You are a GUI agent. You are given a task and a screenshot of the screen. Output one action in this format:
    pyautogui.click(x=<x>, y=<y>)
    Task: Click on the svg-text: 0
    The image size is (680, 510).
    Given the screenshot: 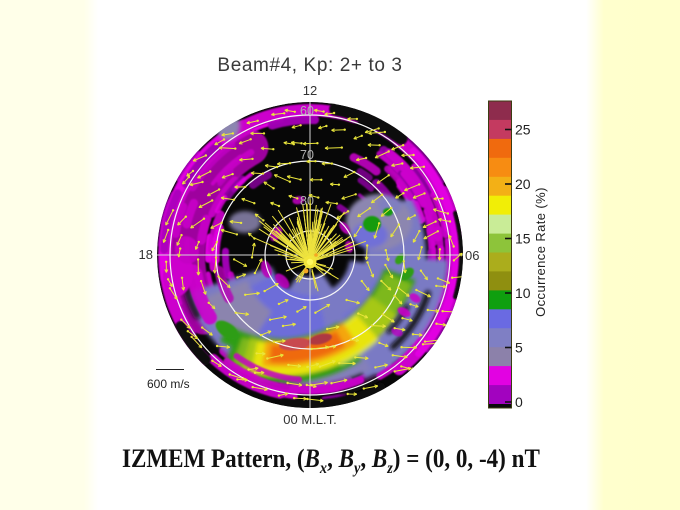 What is the action you would take?
    pyautogui.click(x=519, y=402)
    